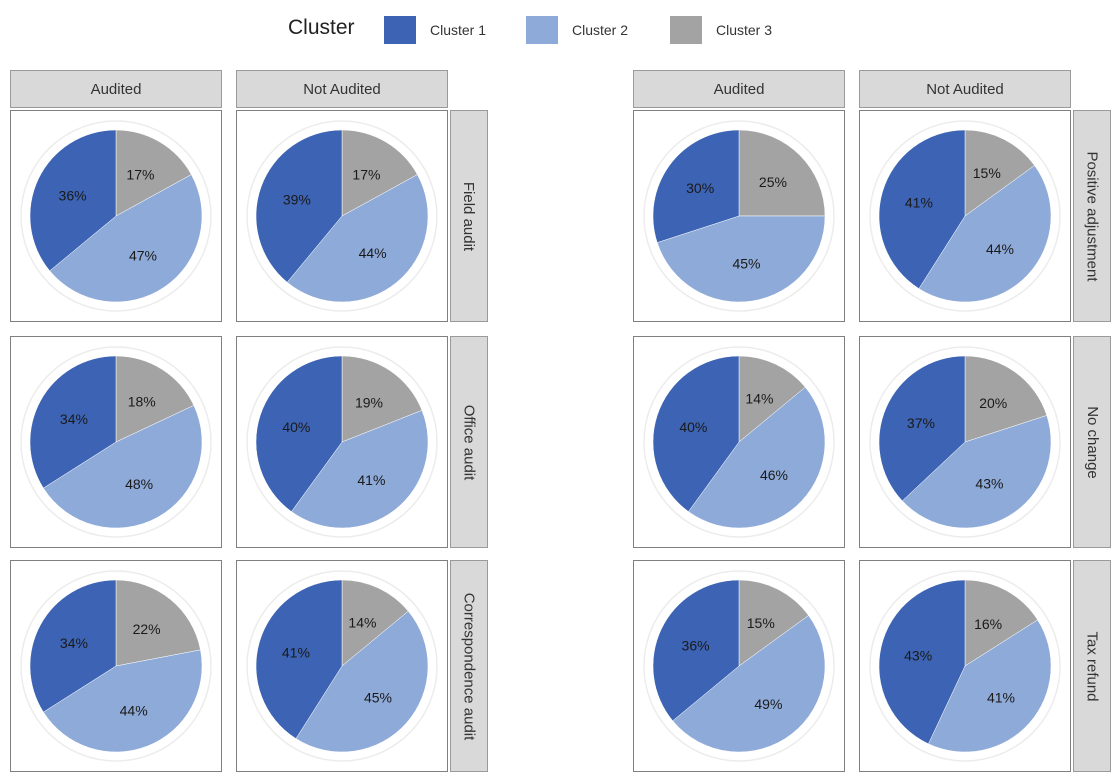 Image resolution: width=1111 pixels, height=772 pixels. Describe the element at coordinates (993, 403) in the screenshot. I see `pie-label-cluster-3: 20%` at that location.